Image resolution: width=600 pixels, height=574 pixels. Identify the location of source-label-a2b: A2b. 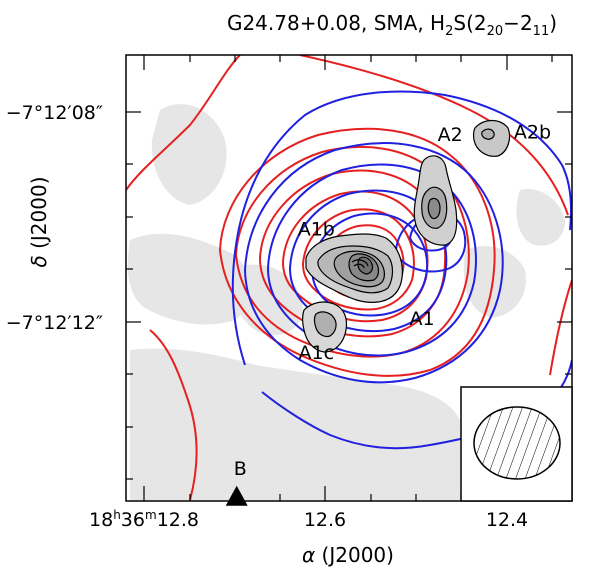
(532, 132).